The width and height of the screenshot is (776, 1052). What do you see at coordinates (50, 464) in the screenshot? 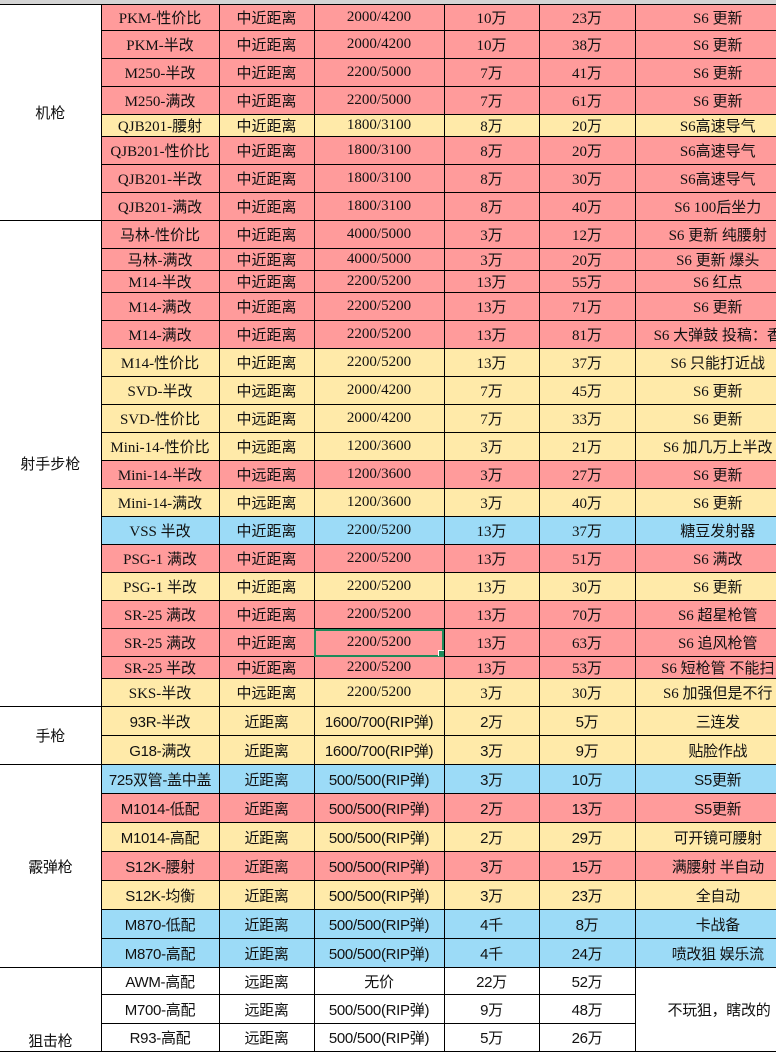
I see `category-cell: 射手步枪` at bounding box center [50, 464].